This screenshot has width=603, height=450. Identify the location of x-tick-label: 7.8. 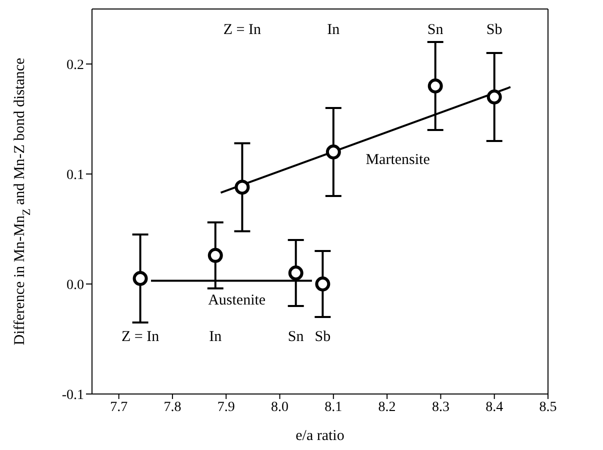
(173, 407).